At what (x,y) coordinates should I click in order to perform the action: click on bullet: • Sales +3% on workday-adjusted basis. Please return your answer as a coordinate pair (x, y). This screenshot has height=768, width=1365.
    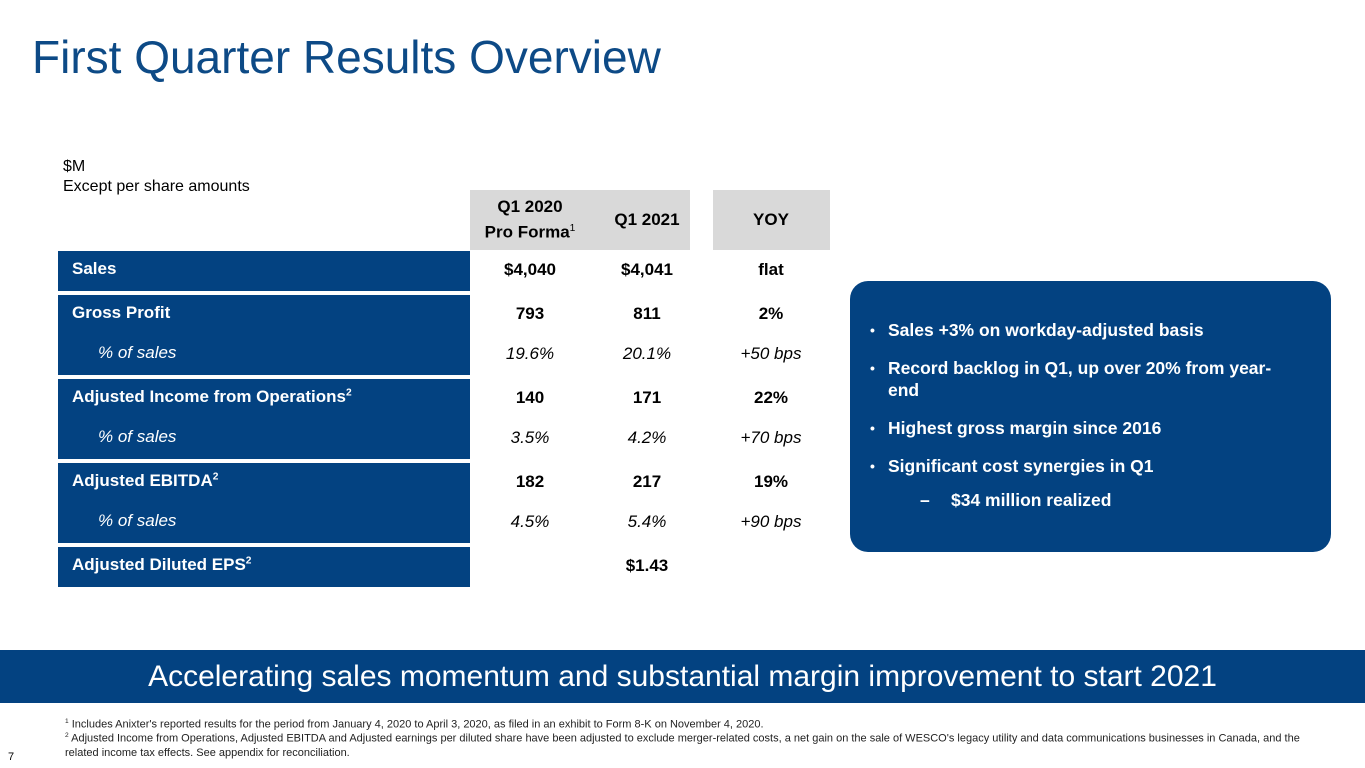
    Looking at the image, I should click on (1080, 330).